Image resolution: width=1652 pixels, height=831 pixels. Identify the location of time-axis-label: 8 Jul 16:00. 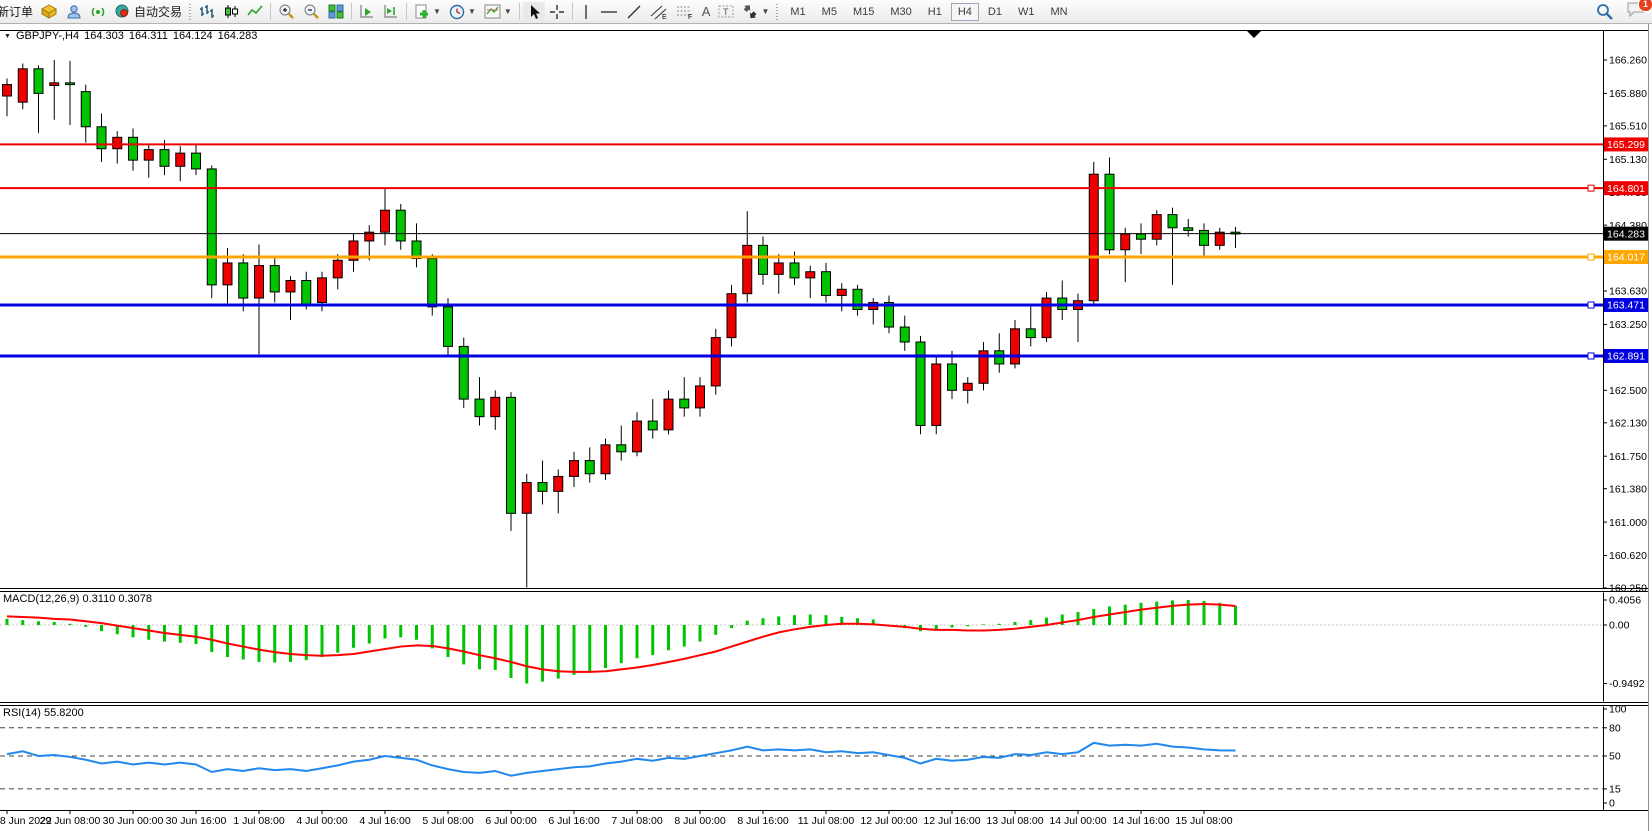
(763, 821).